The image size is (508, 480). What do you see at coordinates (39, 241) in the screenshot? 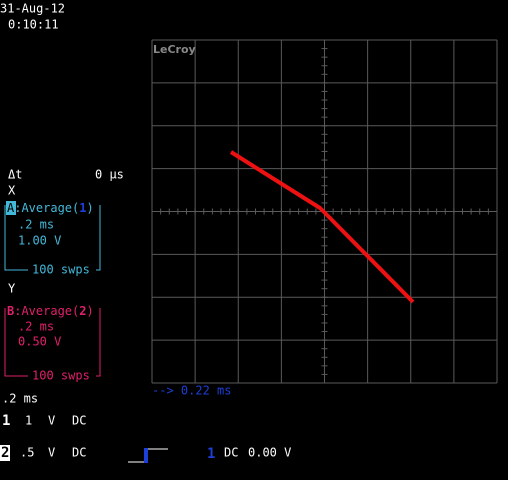
I see `x-scale: 1.00 V` at bounding box center [39, 241].